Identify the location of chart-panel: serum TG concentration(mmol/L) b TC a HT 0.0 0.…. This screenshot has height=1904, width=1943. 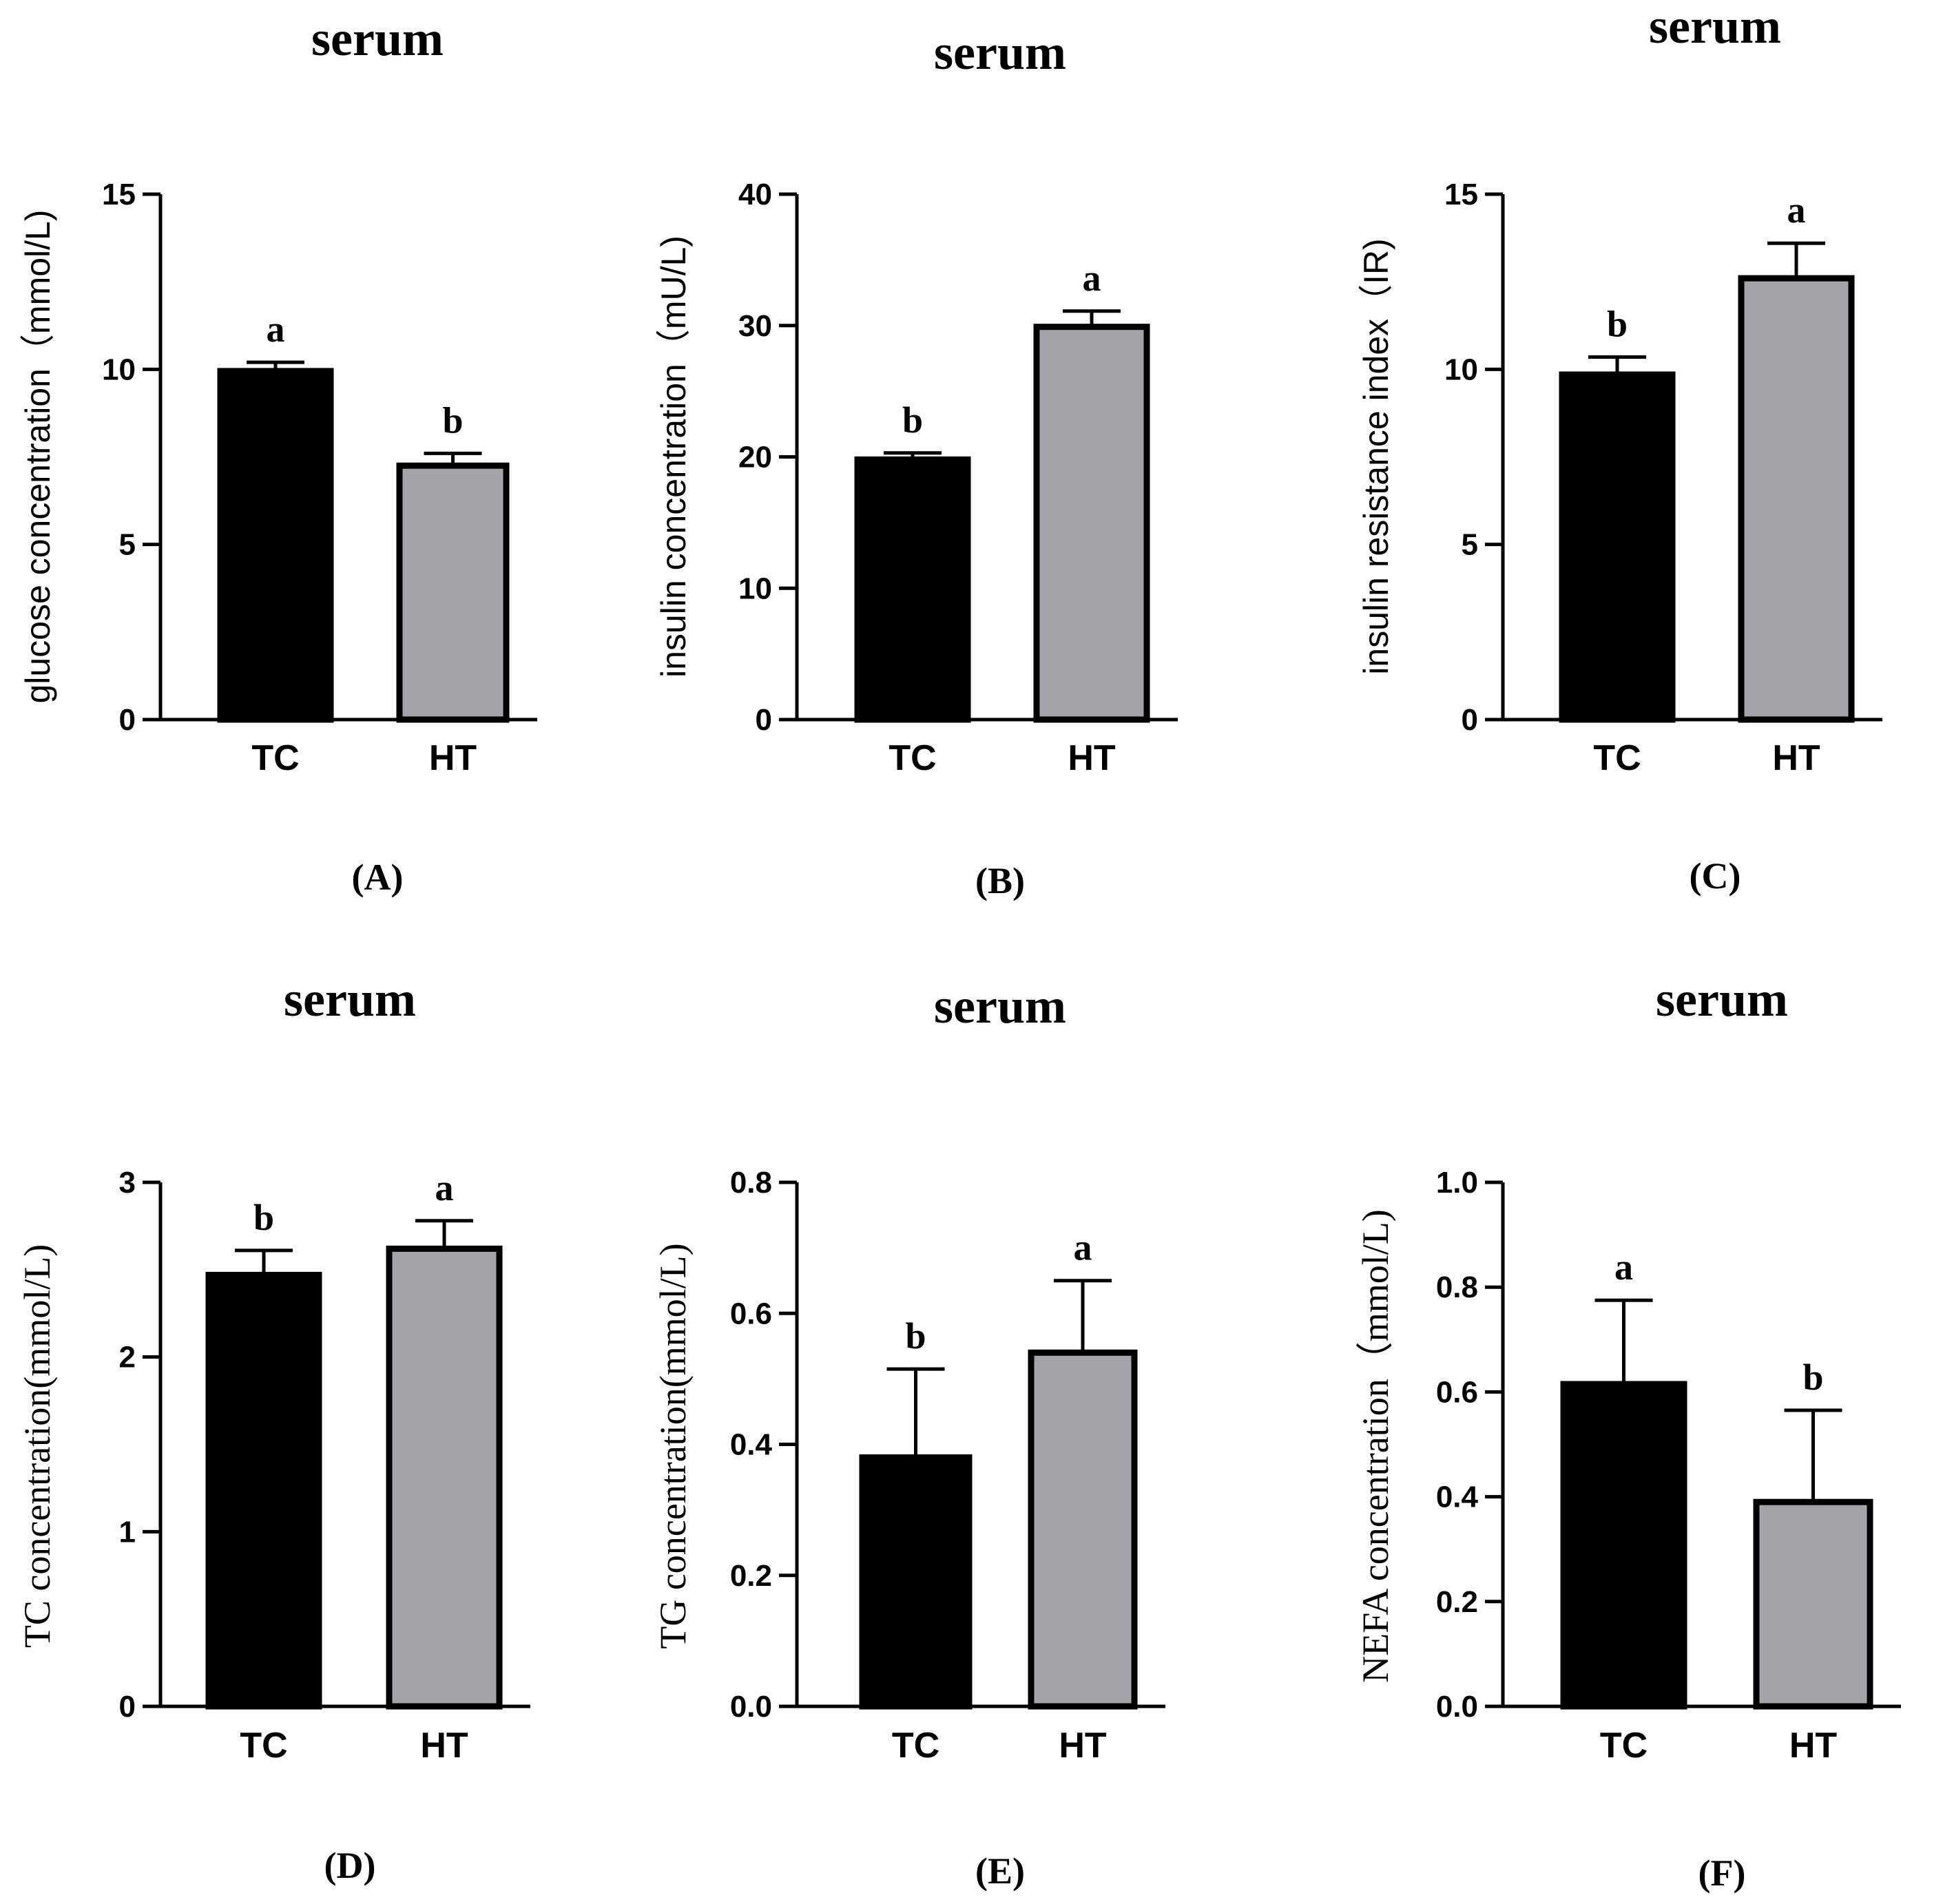
(908, 1435).